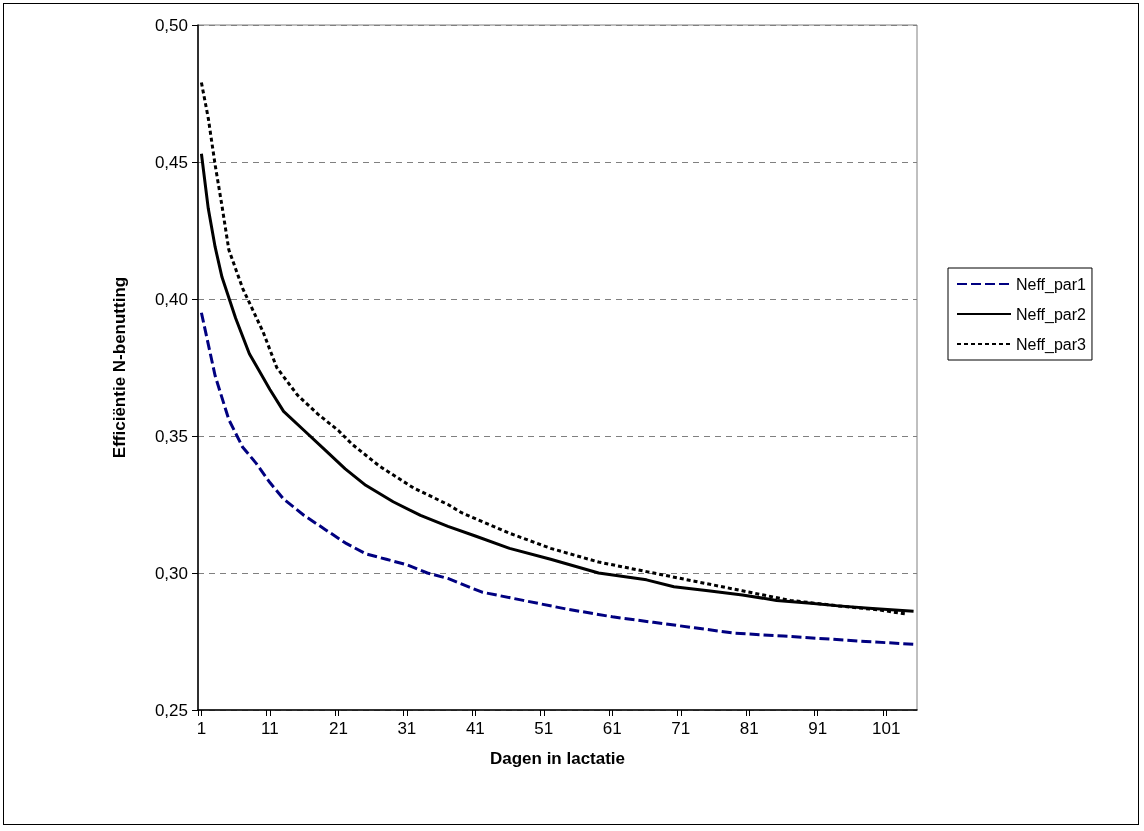  What do you see at coordinates (1051, 284) in the screenshot?
I see `legend-label: Neff_par1` at bounding box center [1051, 284].